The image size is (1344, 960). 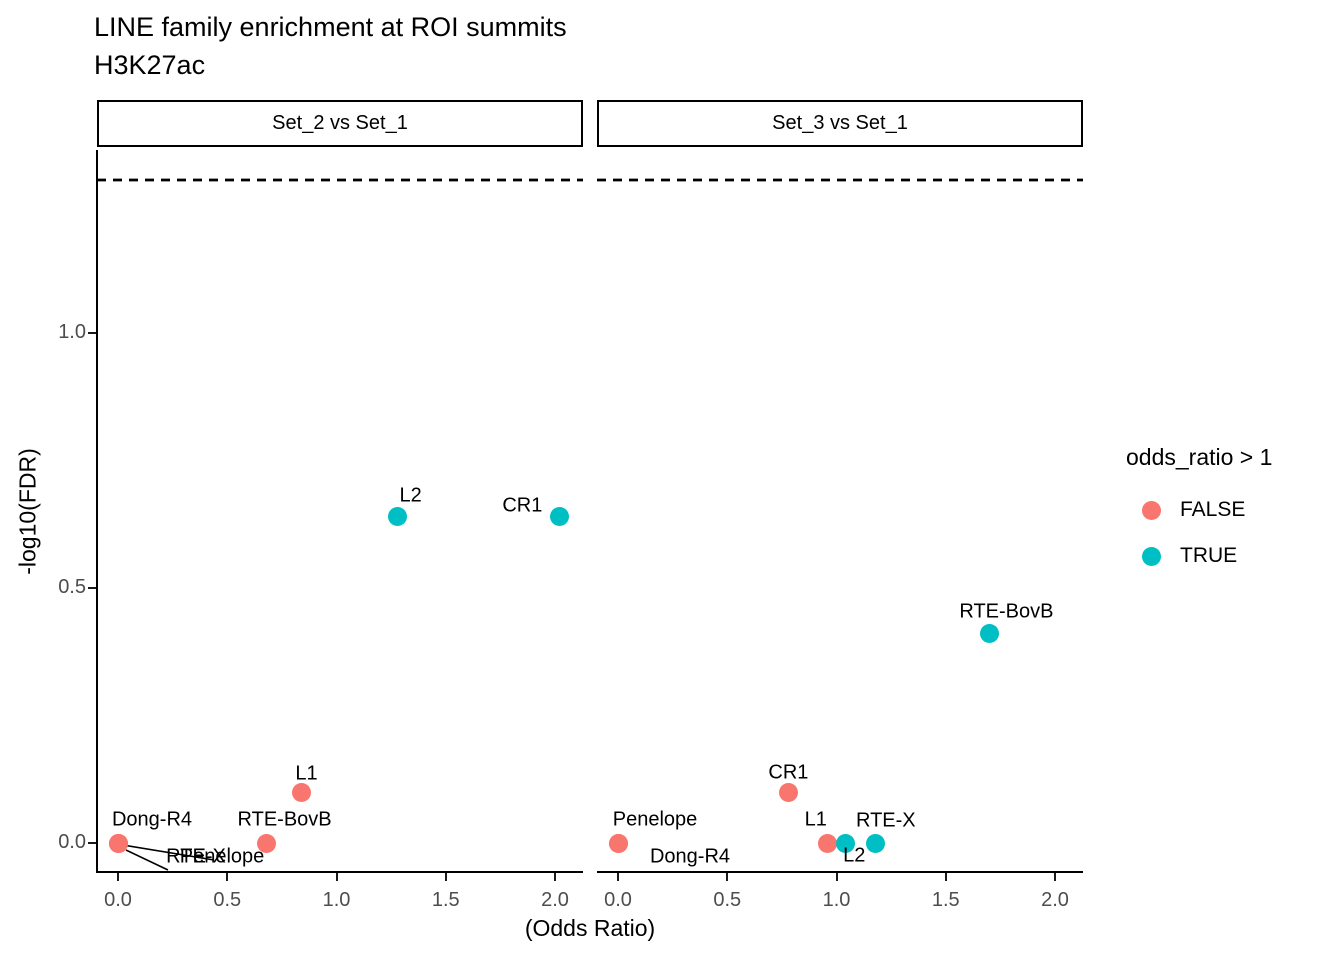 I want to click on y-axis-title: -log10(FDR), so click(x=27, y=511).